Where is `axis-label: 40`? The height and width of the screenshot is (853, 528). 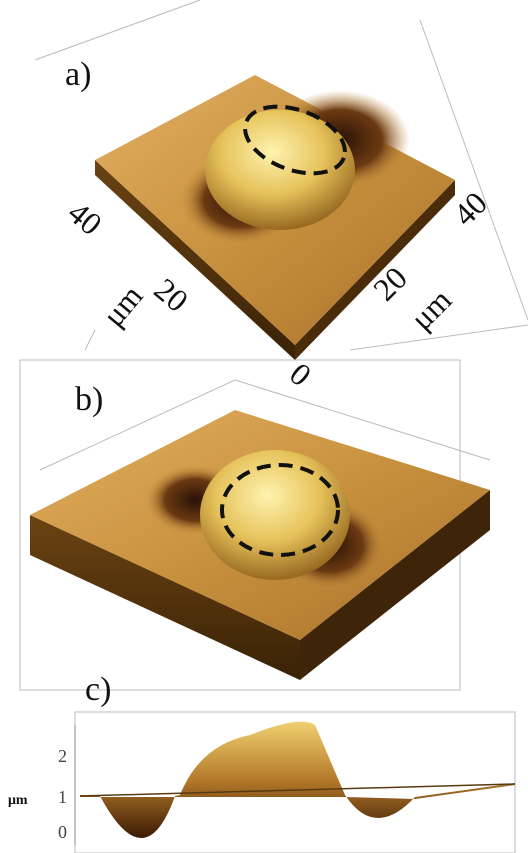 axis-label: 40 is located at coordinates (85, 218).